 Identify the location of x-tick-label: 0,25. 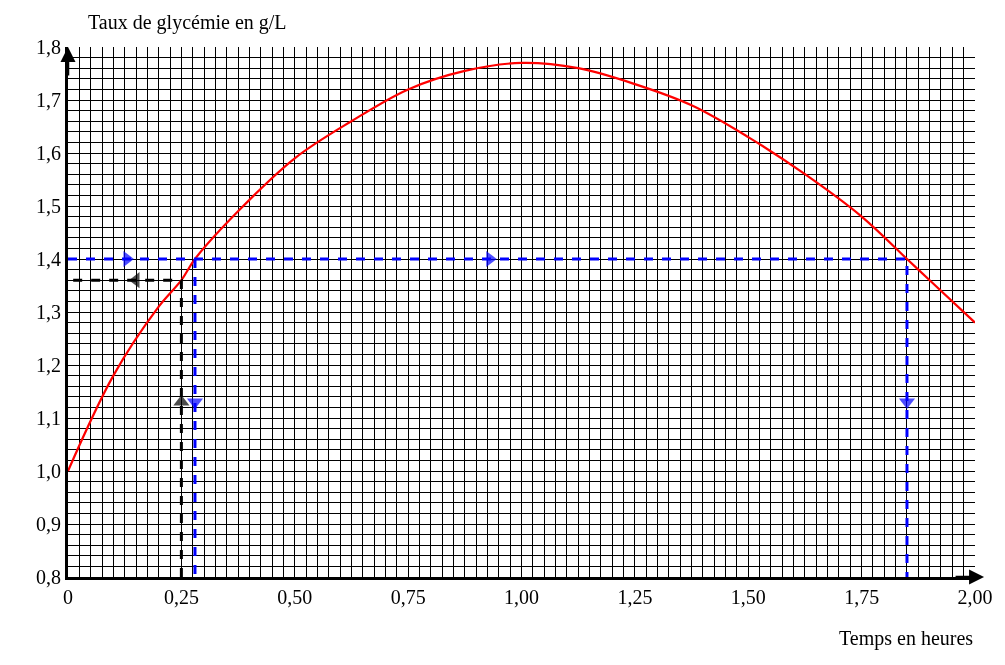
(181, 597).